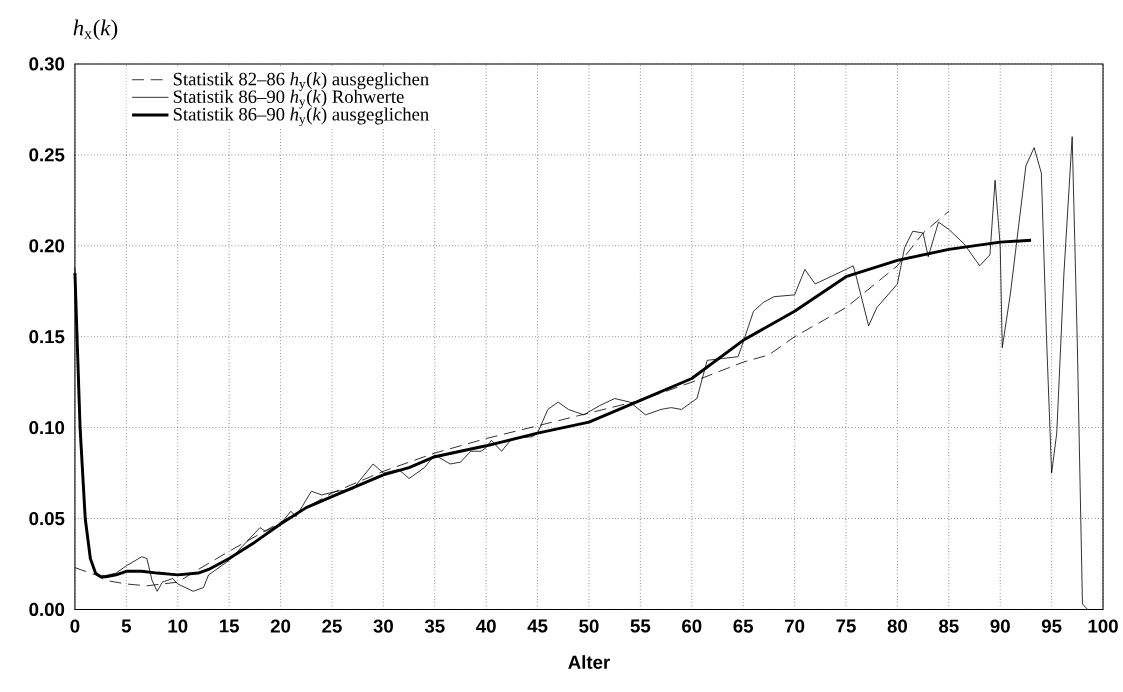 This screenshot has height=692, width=1123. I want to click on x-tick-label: 80, so click(897, 626).